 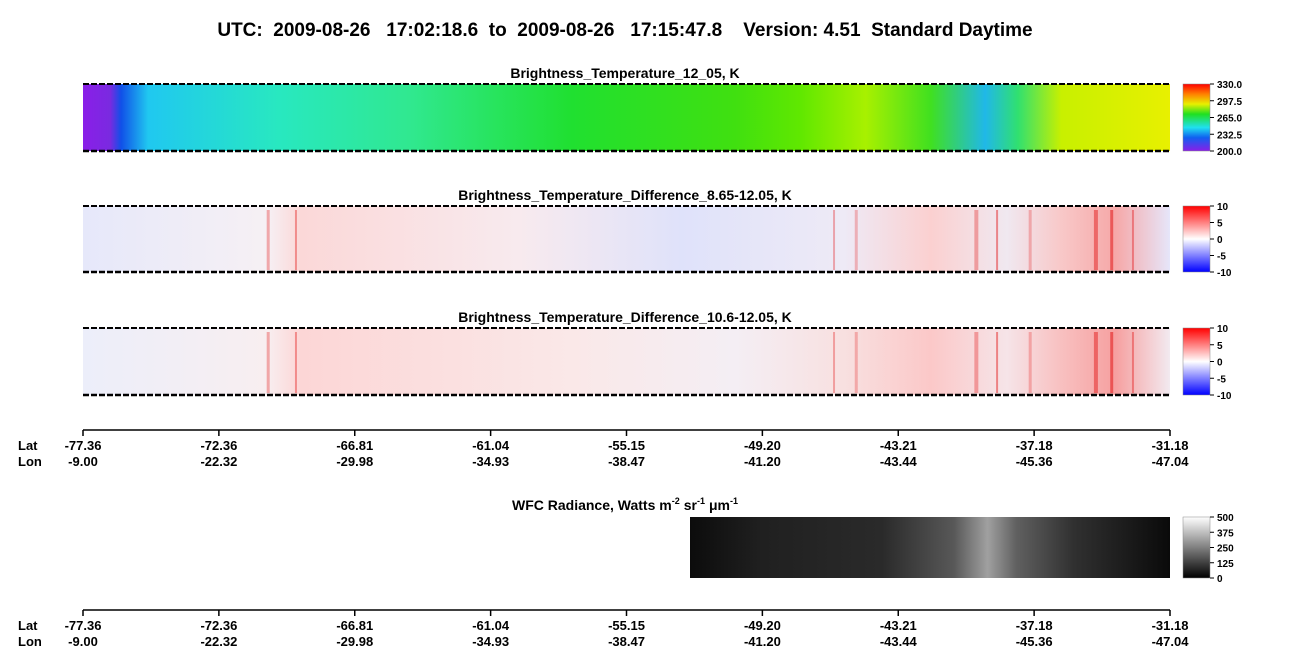 I want to click on colorbar-label: 500, so click(x=1225, y=518).